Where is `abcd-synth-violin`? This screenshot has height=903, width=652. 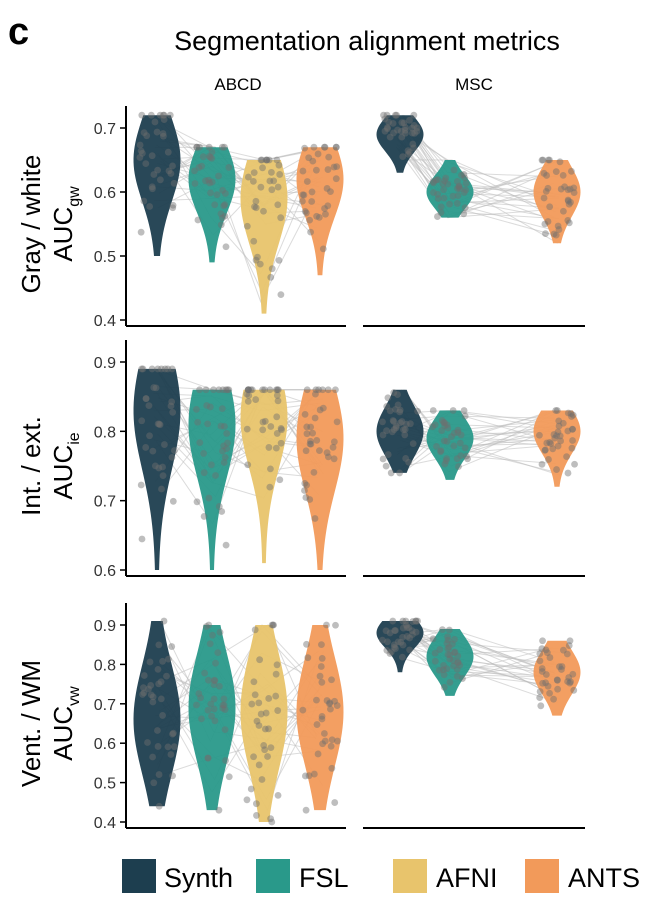
abcd-synth-violin is located at coordinates (157, 714).